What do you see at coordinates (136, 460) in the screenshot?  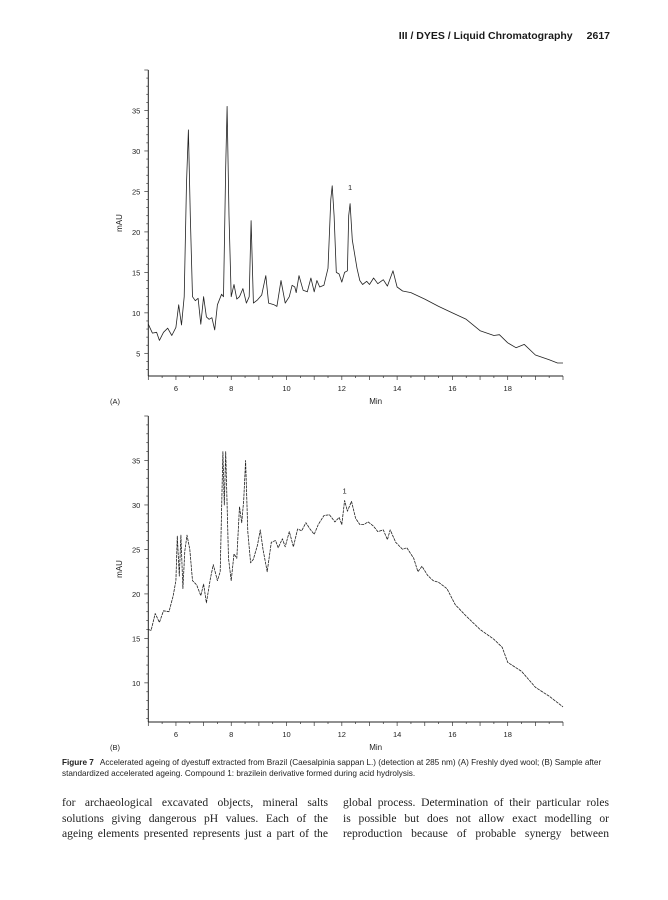 I see `chart-b-y-tick-label: 35` at bounding box center [136, 460].